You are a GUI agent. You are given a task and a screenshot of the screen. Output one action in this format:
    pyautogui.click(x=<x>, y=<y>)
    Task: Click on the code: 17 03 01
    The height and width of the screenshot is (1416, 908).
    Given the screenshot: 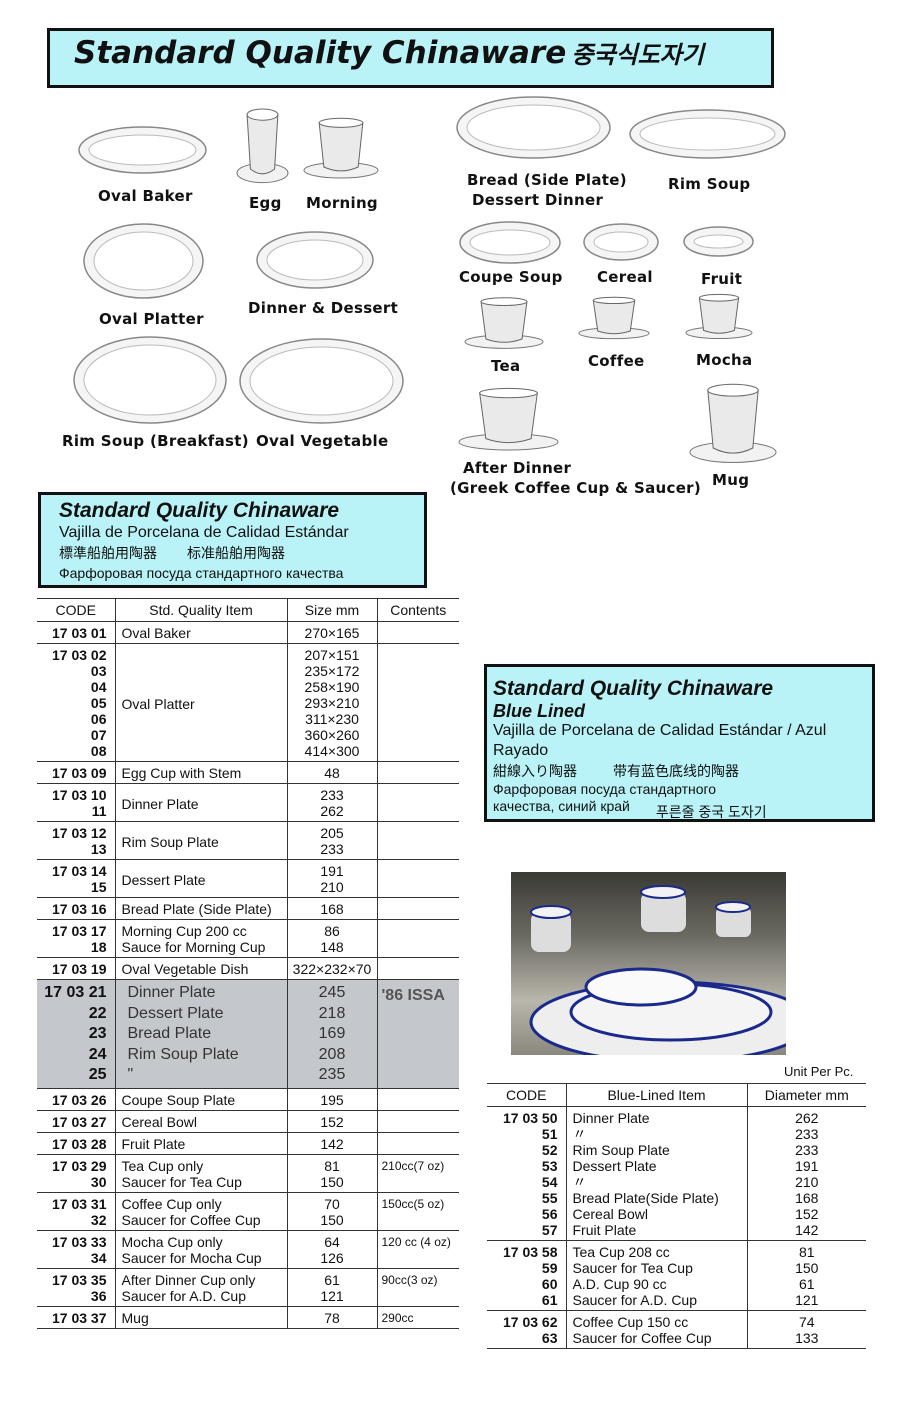 What is the action you would take?
    pyautogui.click(x=79, y=633)
    